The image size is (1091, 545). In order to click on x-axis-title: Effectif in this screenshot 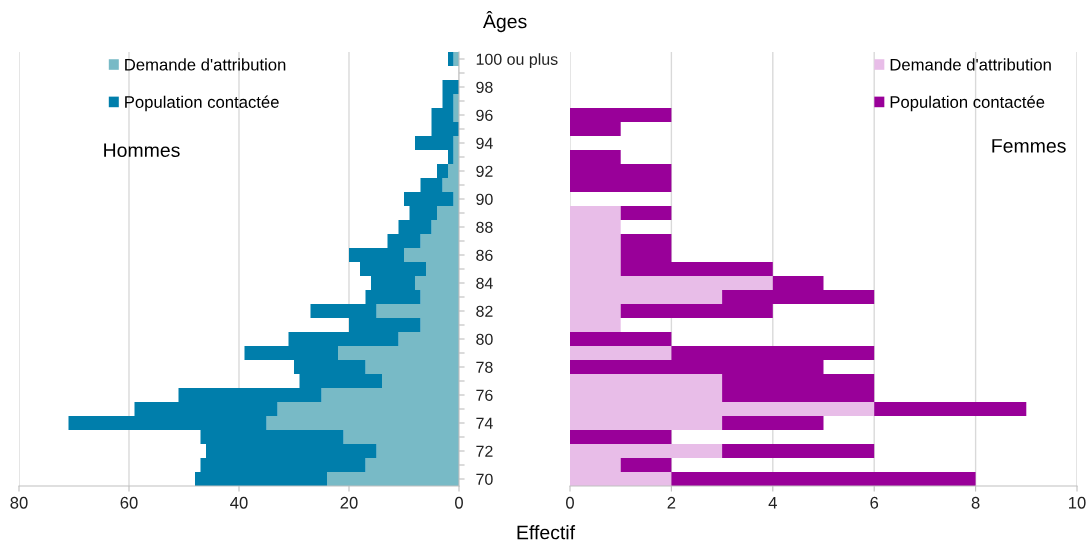, I will do `click(546, 532)`.